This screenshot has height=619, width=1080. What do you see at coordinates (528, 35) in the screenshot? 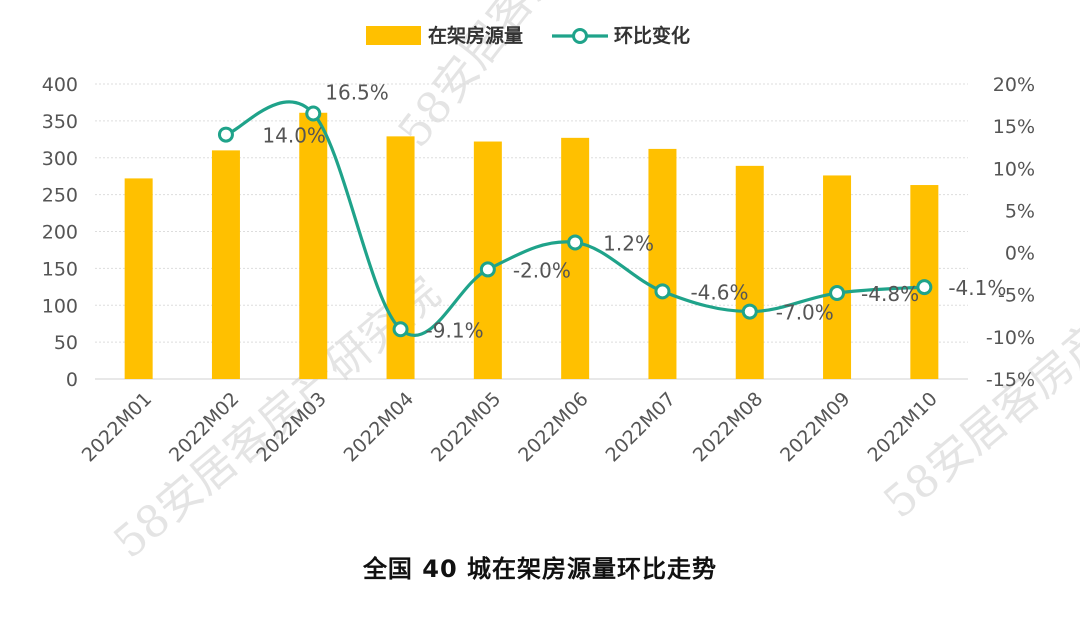
I see `legend: 在架房源量 环比变化` at bounding box center [528, 35].